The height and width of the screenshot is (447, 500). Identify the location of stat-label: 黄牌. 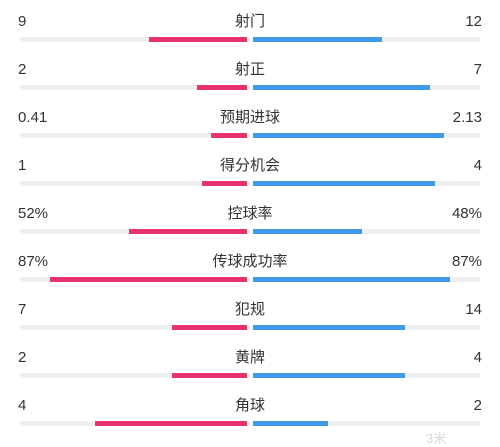
(249, 357).